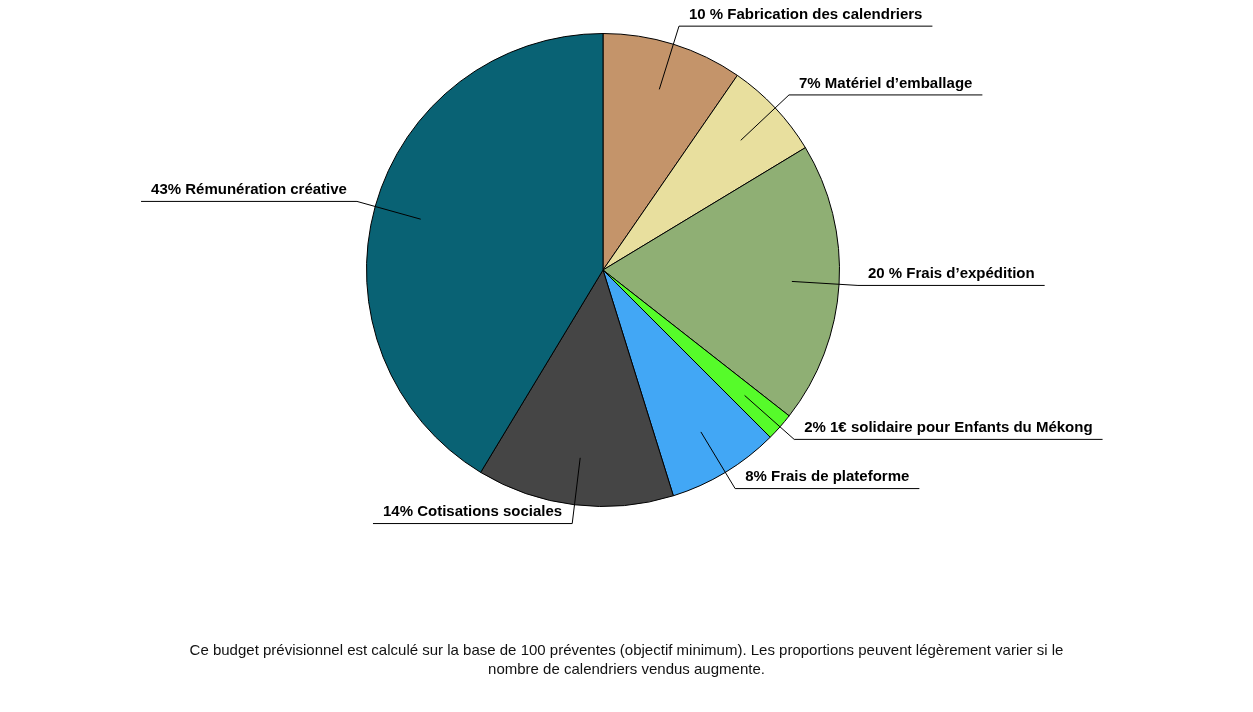 The width and height of the screenshot is (1253, 712). What do you see at coordinates (951, 273) in the screenshot?
I see `slice-label: 20 % Frais d’expédition` at bounding box center [951, 273].